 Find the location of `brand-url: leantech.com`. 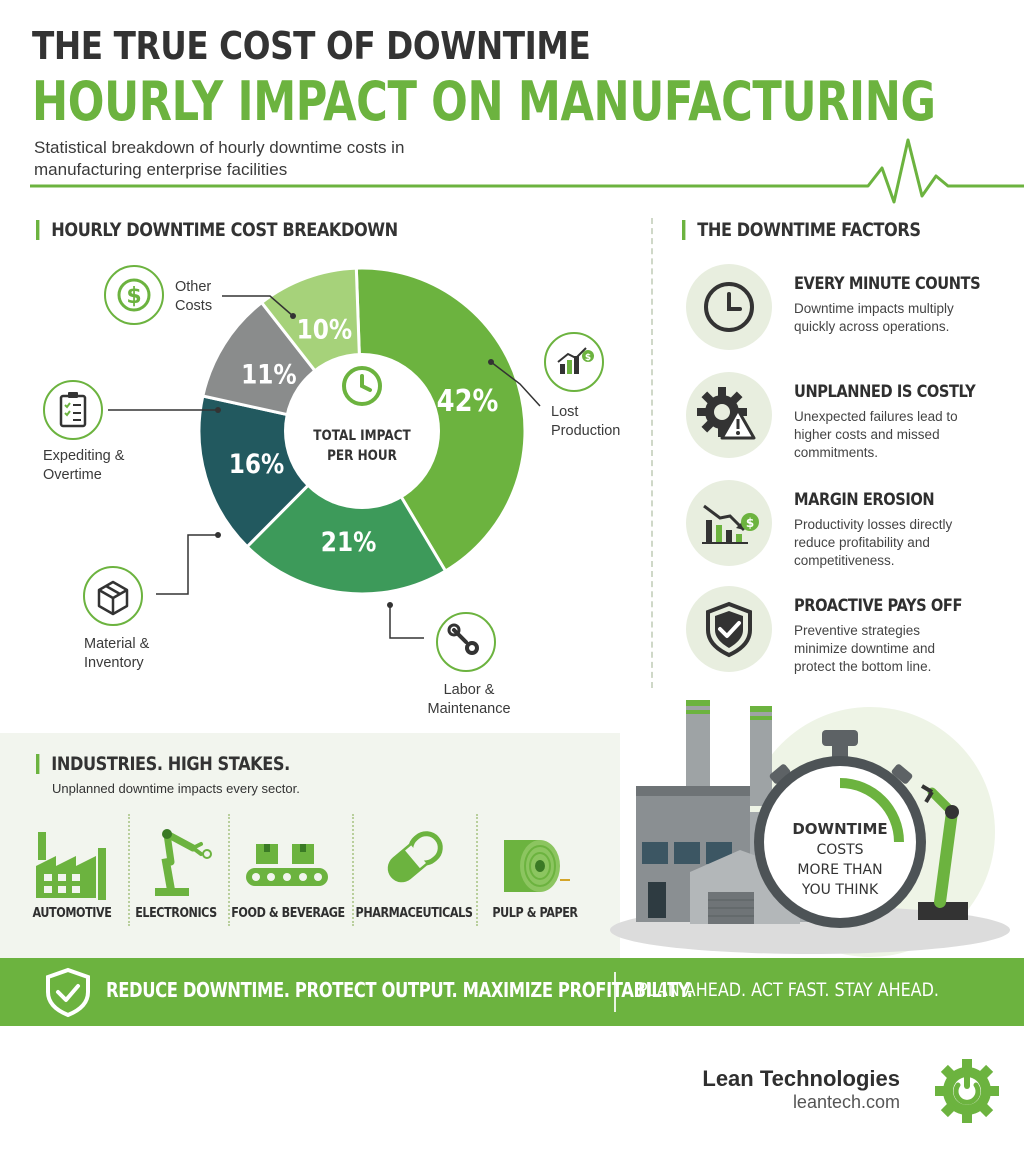

brand-url: leantech.com is located at coordinates (846, 1102).